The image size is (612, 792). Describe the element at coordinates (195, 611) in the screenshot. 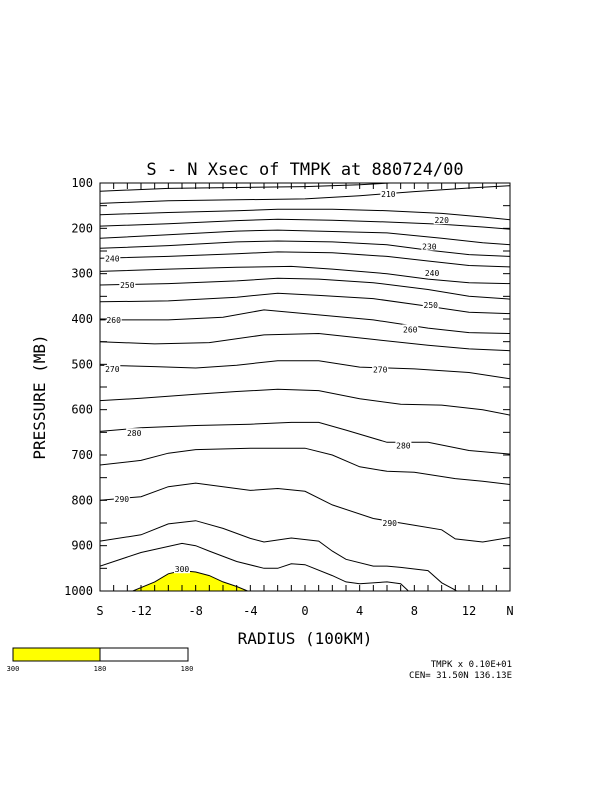

I see `x-tick-label--8: -8` at that location.